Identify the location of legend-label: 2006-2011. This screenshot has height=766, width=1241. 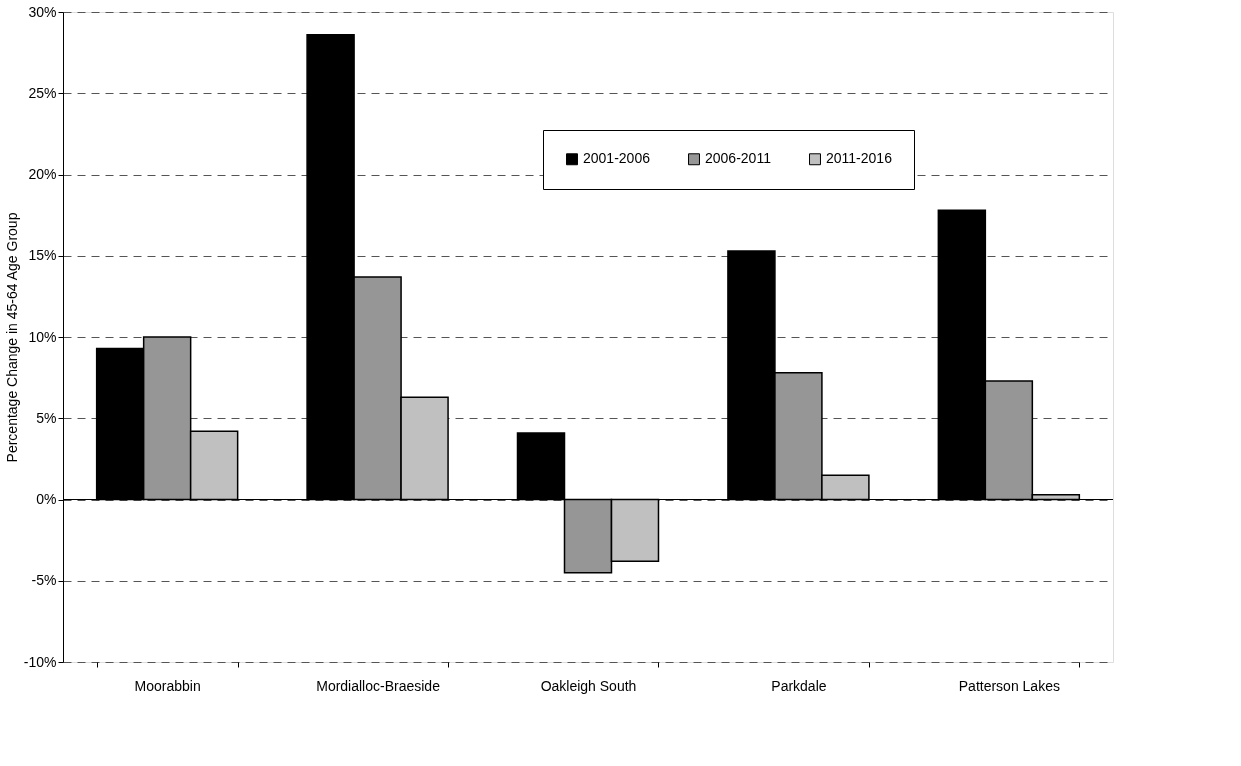
(738, 158).